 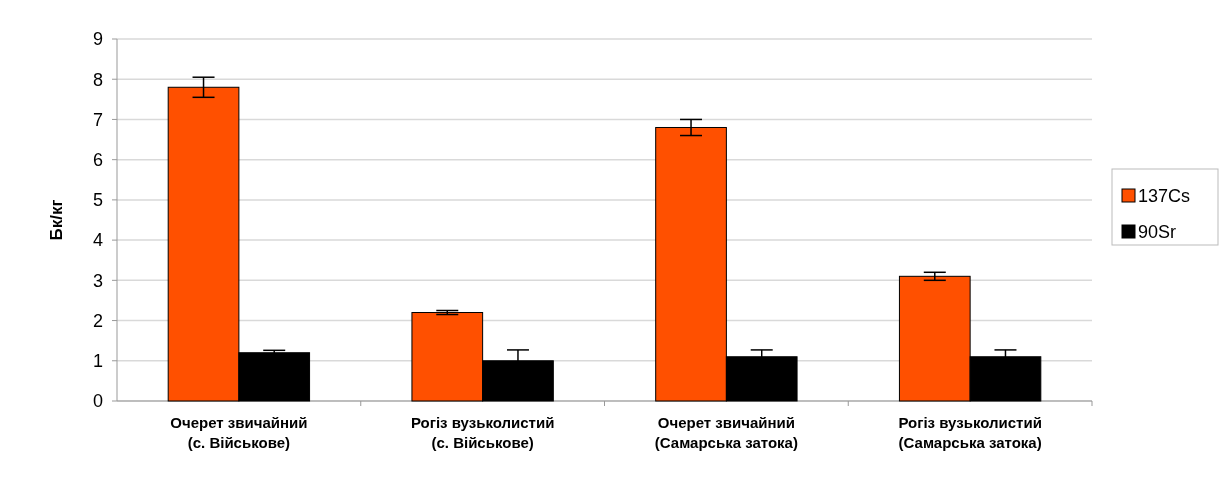 I want to click on x-tick-label: Рогіз вузьколистий (с. Військове), so click(x=482, y=432).